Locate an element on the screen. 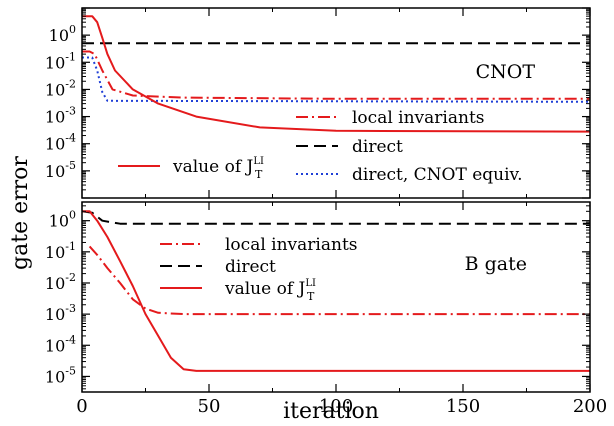  x-tick-label: 100 is located at coordinates (336, 406).